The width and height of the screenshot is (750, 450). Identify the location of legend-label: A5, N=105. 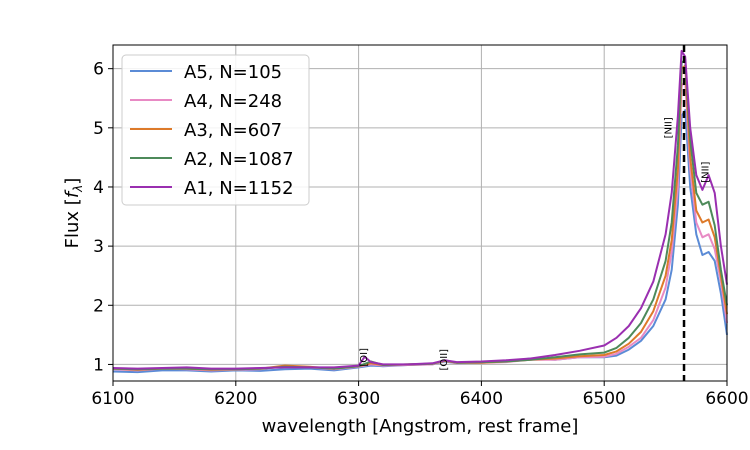
(233, 72).